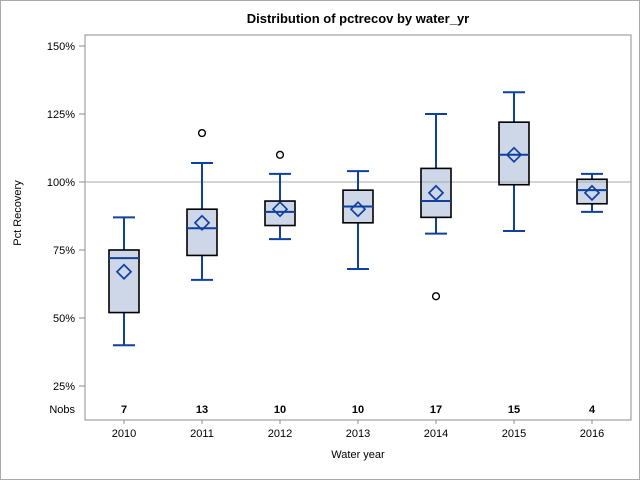  Describe the element at coordinates (514, 434) in the screenshot. I see `x-tick-label-2015: 2015` at that location.